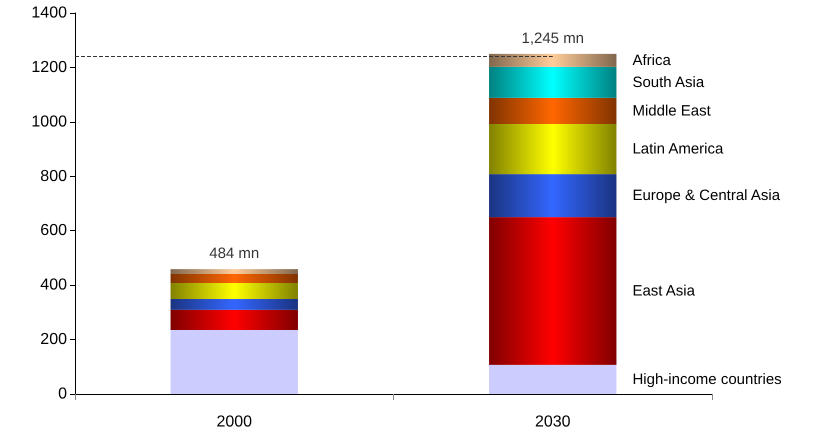 The image size is (823, 440). What do you see at coordinates (672, 111) in the screenshot?
I see `series-label: Middle East` at bounding box center [672, 111].